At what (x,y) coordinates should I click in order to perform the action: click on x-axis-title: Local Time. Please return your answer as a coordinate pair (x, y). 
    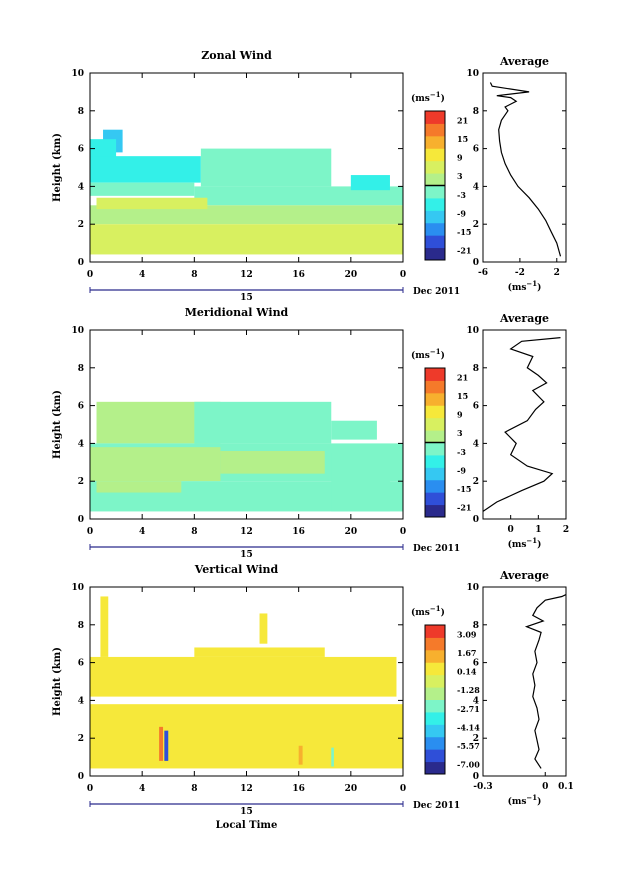
    Looking at the image, I should click on (247, 825).